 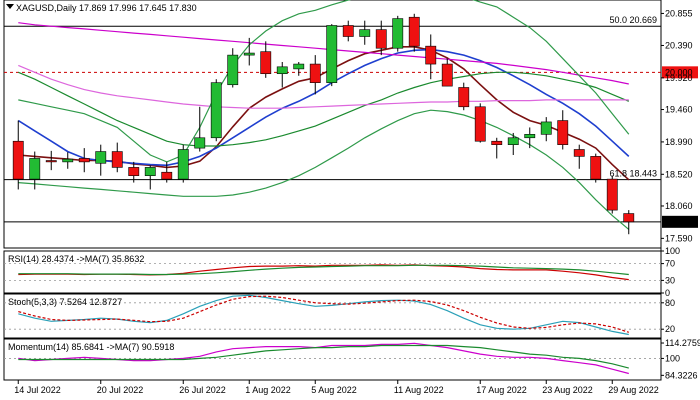 I want to click on indicator-title: Momentum(14) 85.6841 ->MA(7) 90.5918, so click(x=91, y=347).